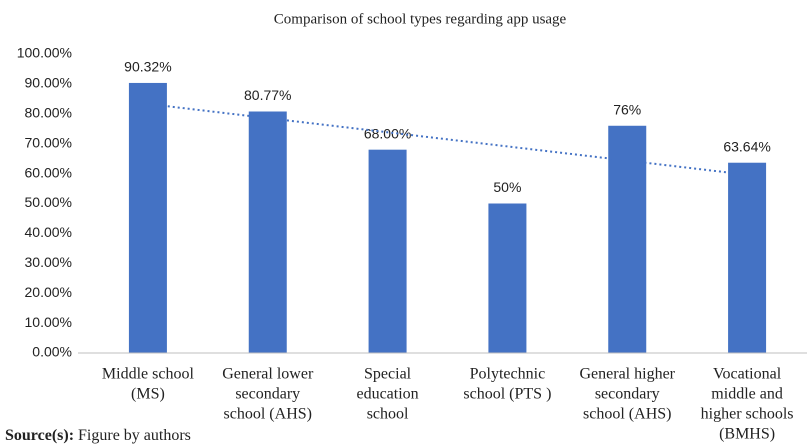  What do you see at coordinates (148, 394) in the screenshot?
I see `x-tick-label: (MS)` at bounding box center [148, 394].